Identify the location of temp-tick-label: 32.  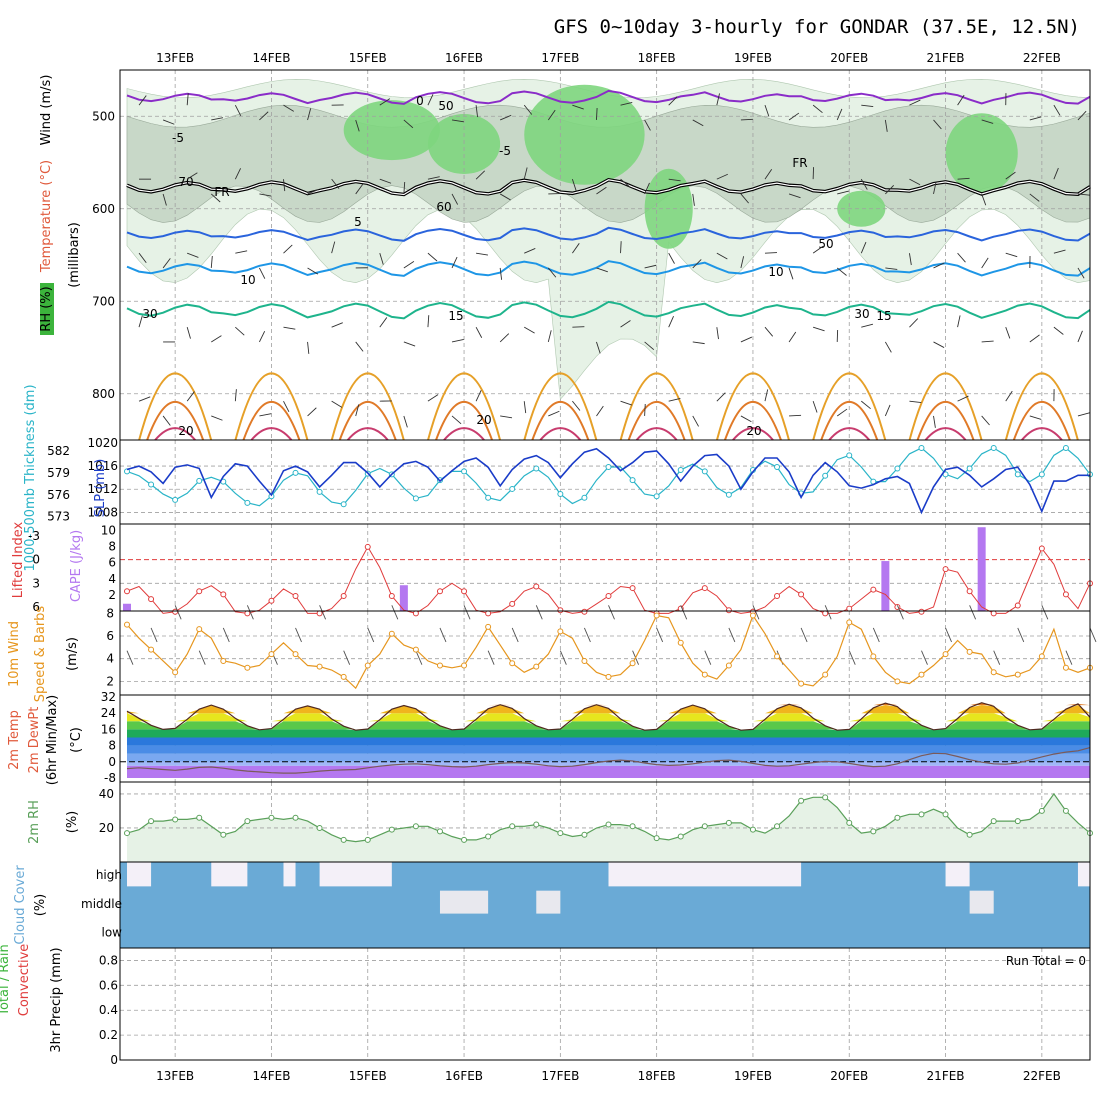
(108, 697).